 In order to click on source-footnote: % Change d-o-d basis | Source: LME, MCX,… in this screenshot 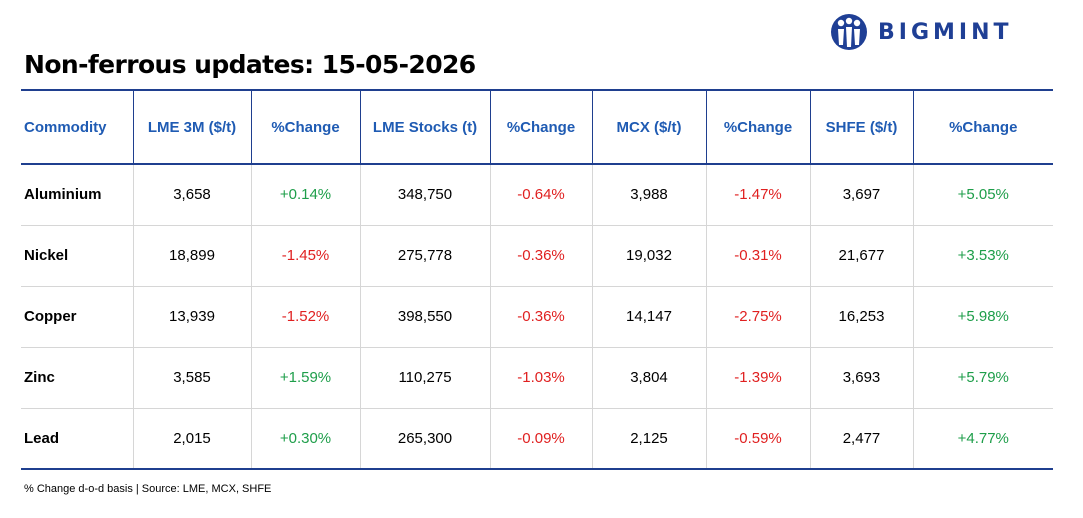, I will do `click(148, 489)`.